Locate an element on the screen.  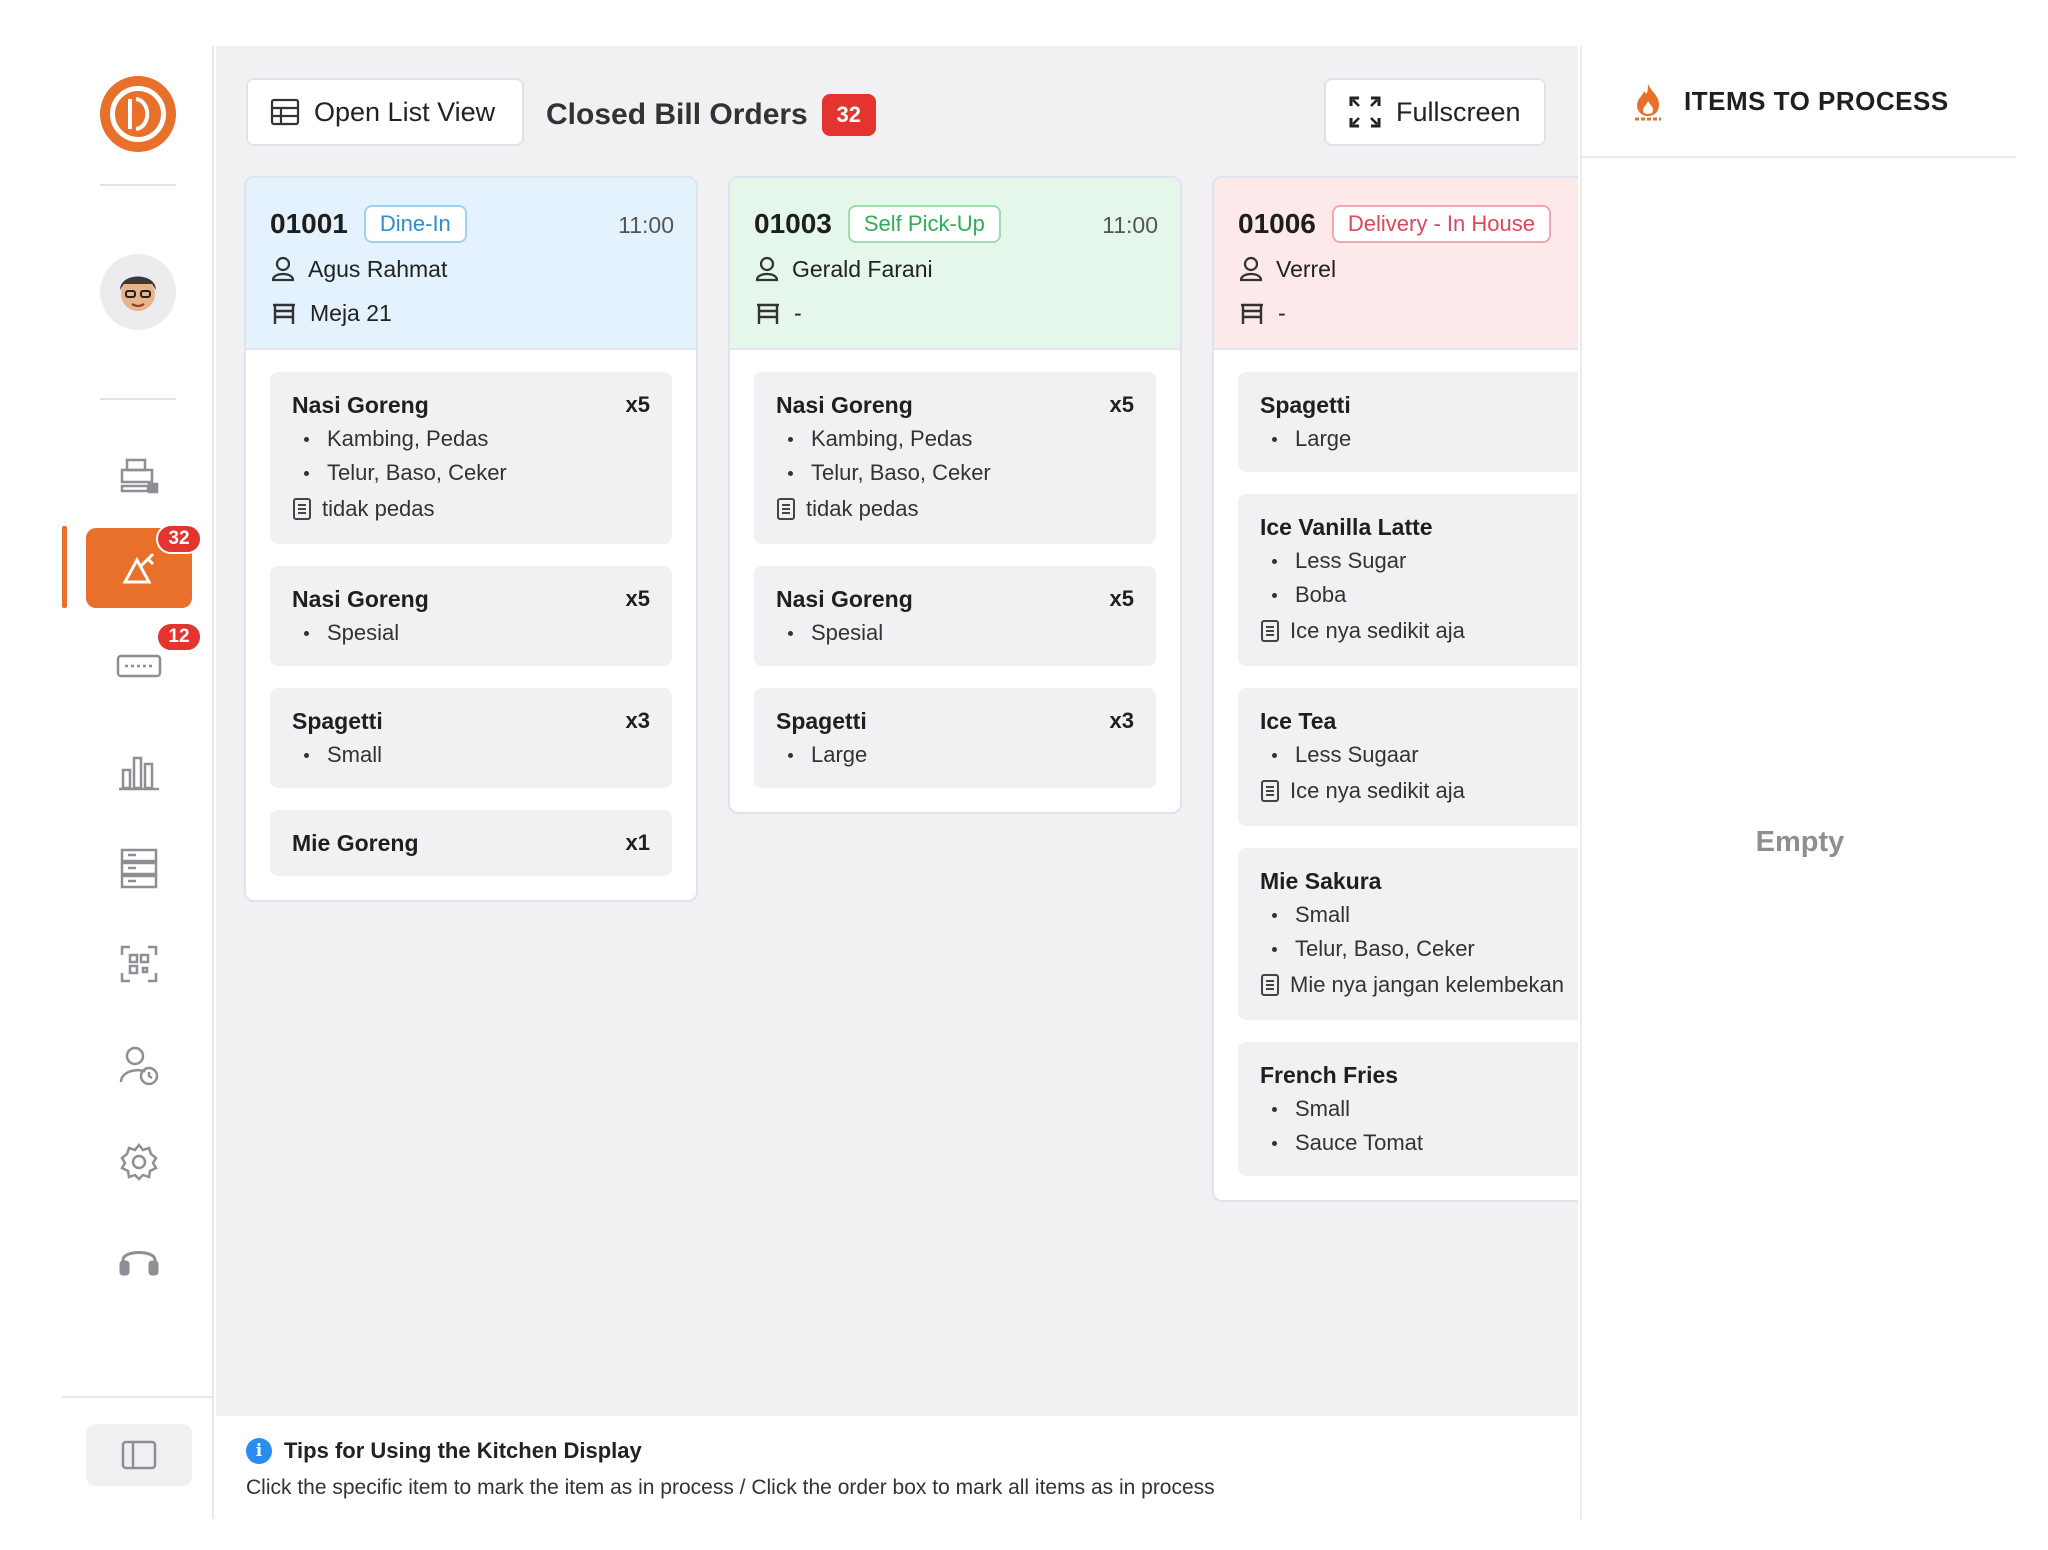
sidebar-item-qr is located at coordinates (139, 964).